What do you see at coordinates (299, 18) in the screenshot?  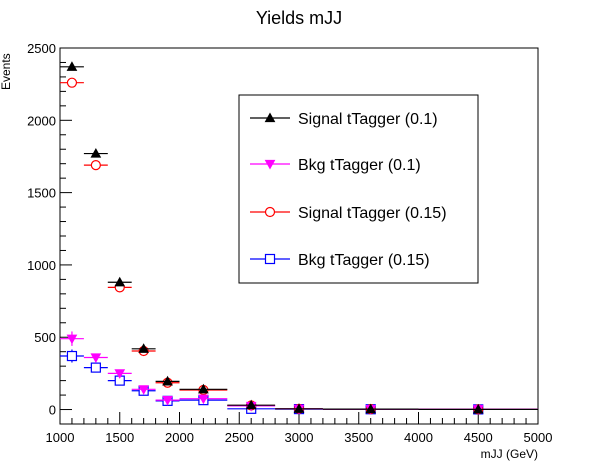 I see `chart-title: Yields mJJ` at bounding box center [299, 18].